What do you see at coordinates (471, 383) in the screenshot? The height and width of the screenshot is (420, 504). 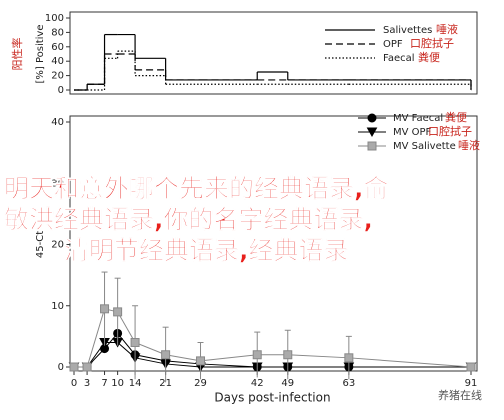 I see `x-tick-label: 91` at bounding box center [471, 383].